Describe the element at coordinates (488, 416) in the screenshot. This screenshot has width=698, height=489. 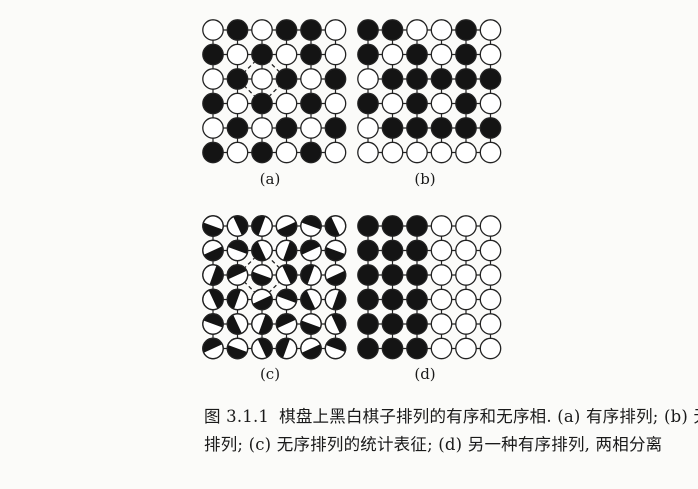
I see `caption-text-1: 棋盘上黑白棋子排列的有序和无序相. (a) 有序排列; (b) 无序` at that location.